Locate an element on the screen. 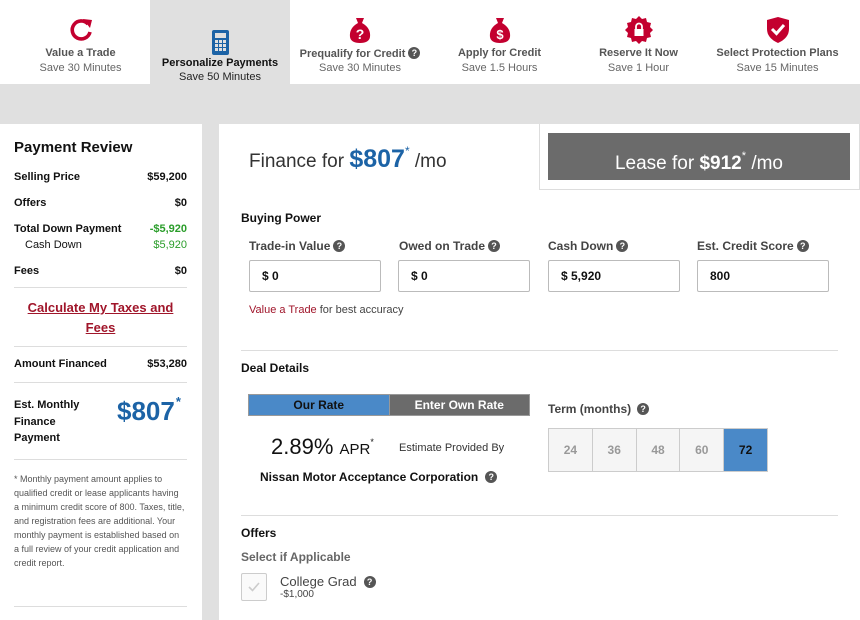 This screenshot has height=620, width=860. moneybag-dollar-icon: $ is located at coordinates (499, 30).